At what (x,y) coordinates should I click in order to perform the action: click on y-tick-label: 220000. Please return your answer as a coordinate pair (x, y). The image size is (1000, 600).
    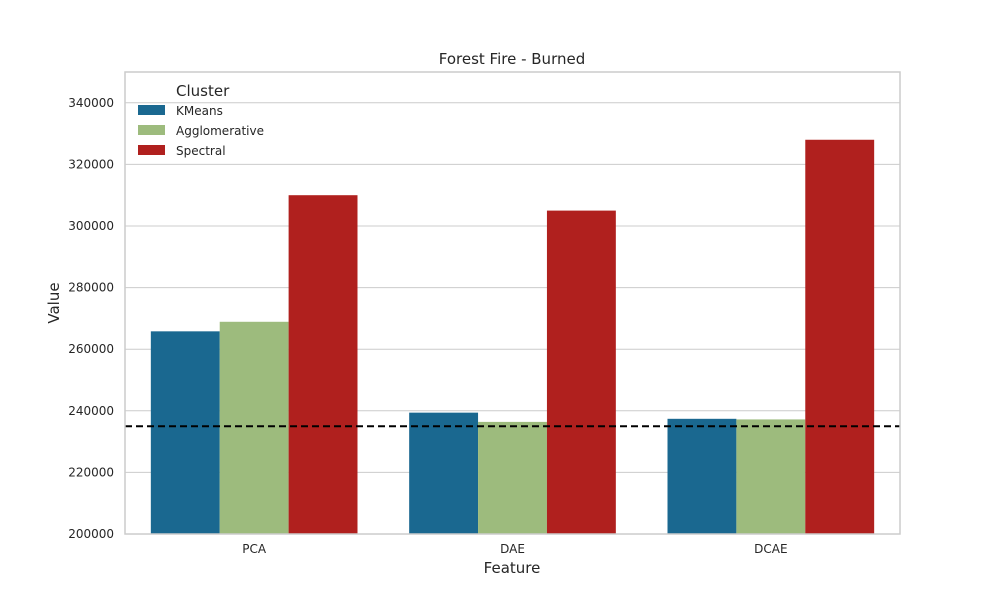
    Looking at the image, I should click on (91, 472).